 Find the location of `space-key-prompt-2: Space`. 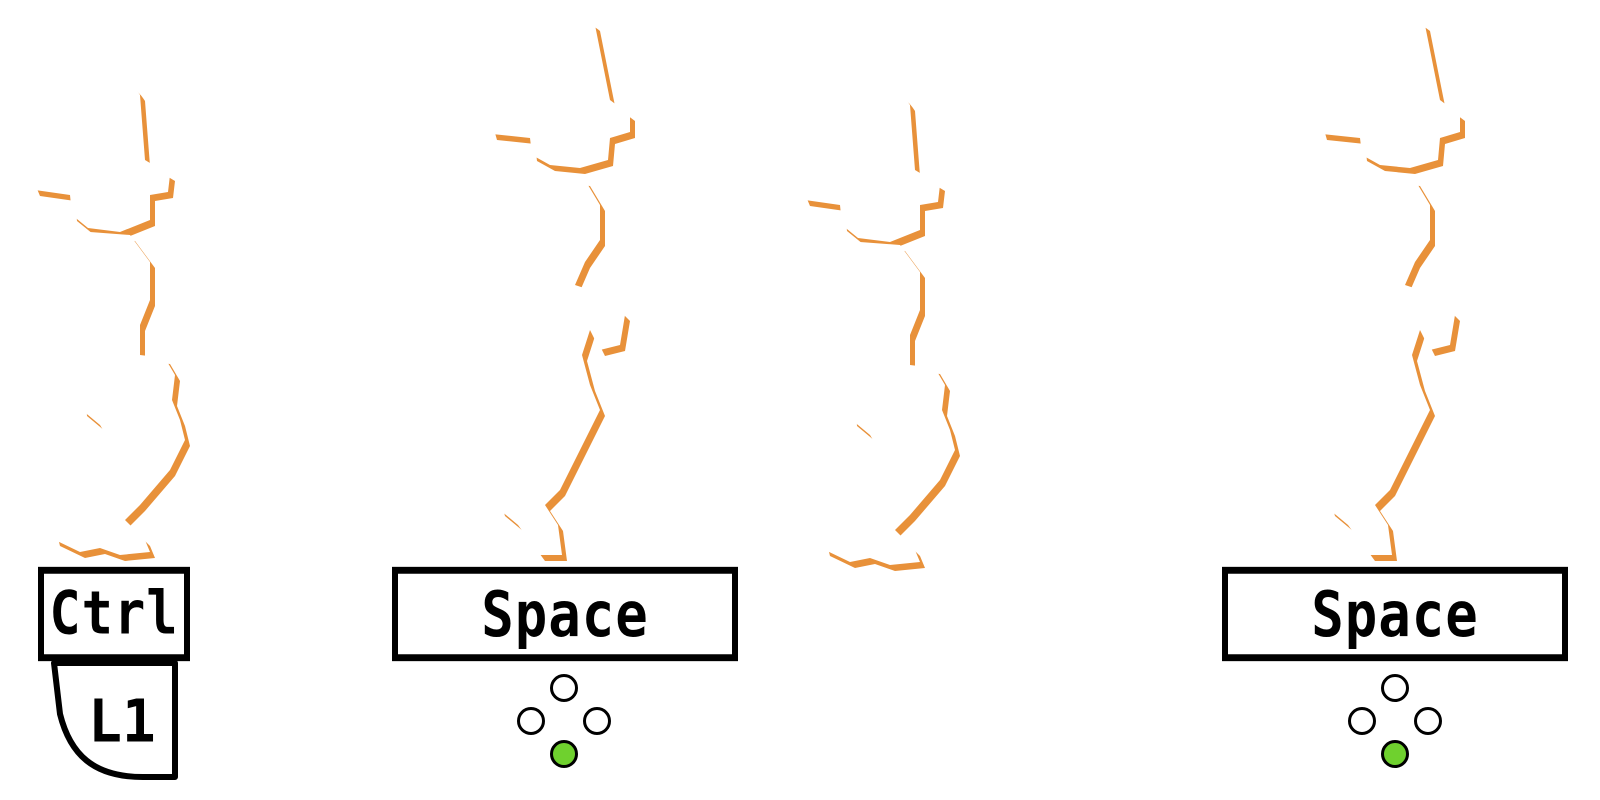

space-key-prompt-2: Space is located at coordinates (1395, 614).